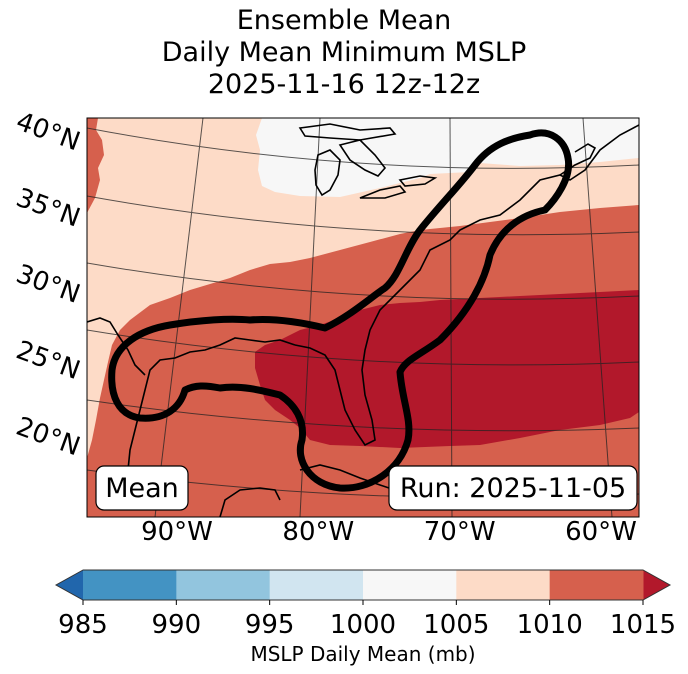  I want to click on coastline-lake-ontario, so click(418, 181).